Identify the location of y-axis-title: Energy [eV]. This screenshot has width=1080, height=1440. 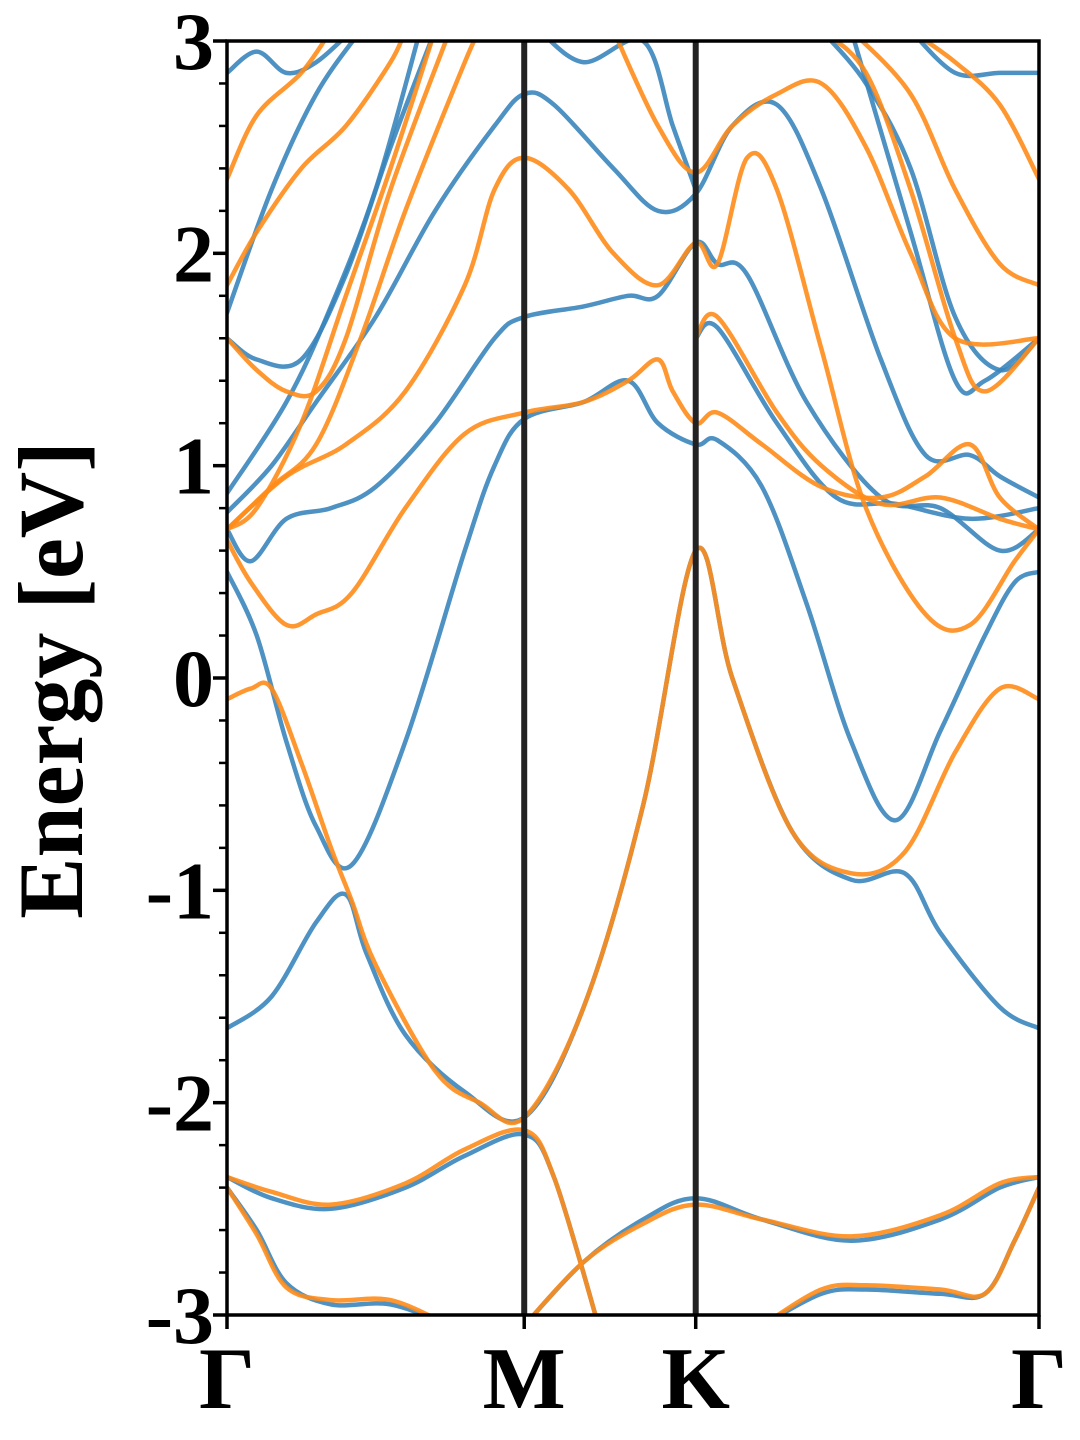
(51, 680).